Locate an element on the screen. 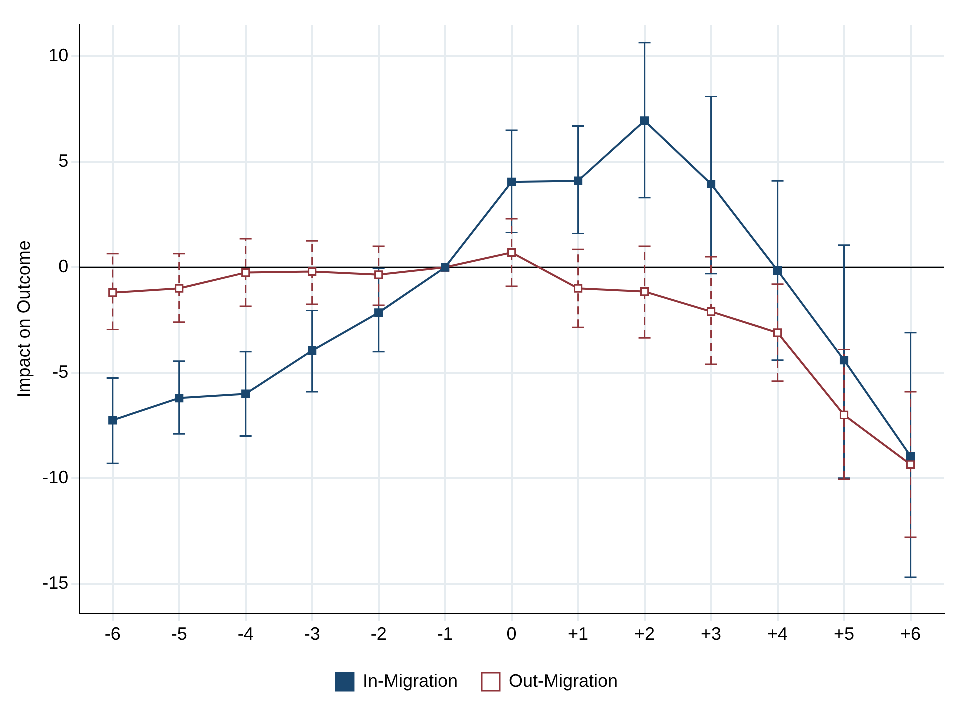 The width and height of the screenshot is (969, 711). x-tick-label: -2 is located at coordinates (378, 634).